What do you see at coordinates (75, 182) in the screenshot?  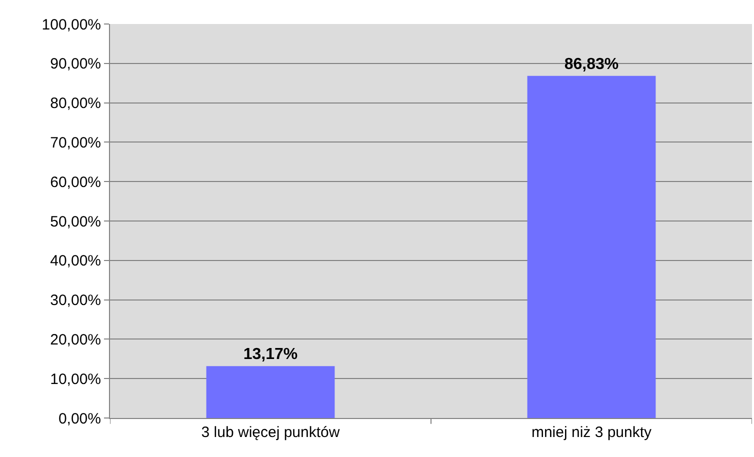 I see `y-tick-label: 60,00%` at bounding box center [75, 182].